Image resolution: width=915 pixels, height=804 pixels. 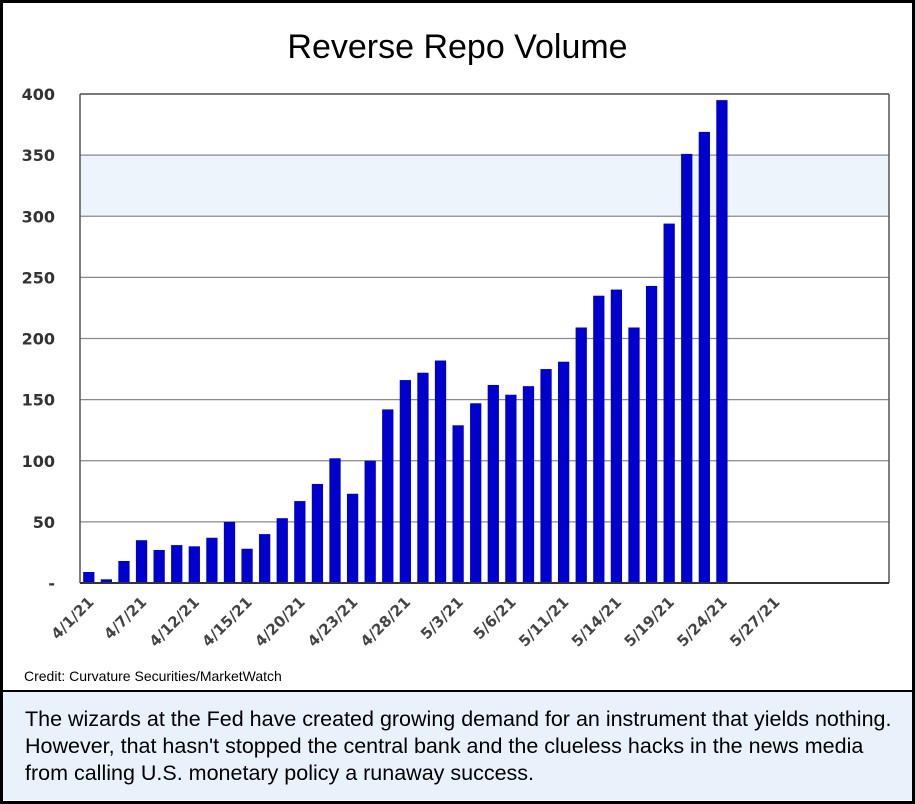 What do you see at coordinates (153, 676) in the screenshot?
I see `credit-text: Credit: Curvature Securities/MarketWatch` at bounding box center [153, 676].